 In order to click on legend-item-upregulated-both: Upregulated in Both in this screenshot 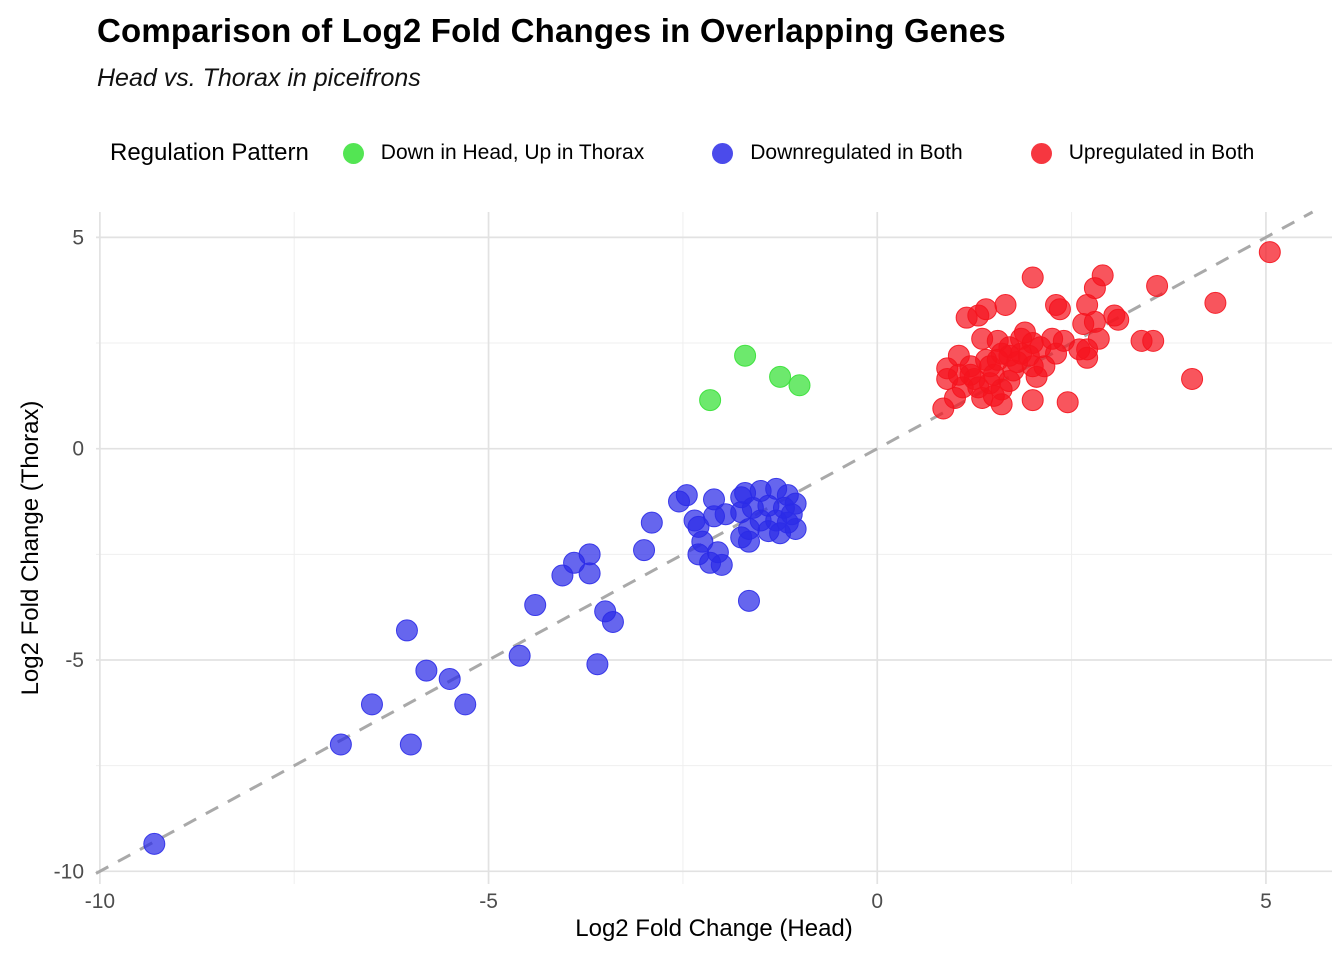, I will do `click(1142, 153)`.